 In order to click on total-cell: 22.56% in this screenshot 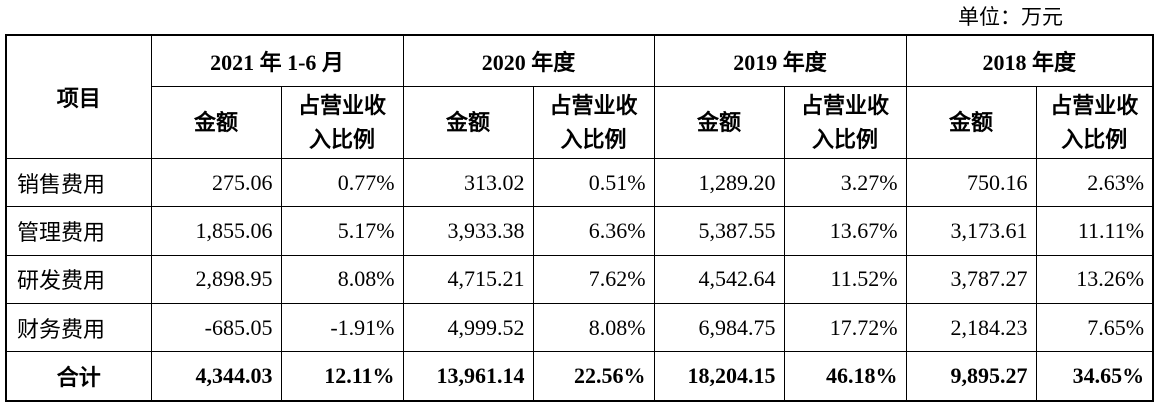, I will do `click(593, 376)`.